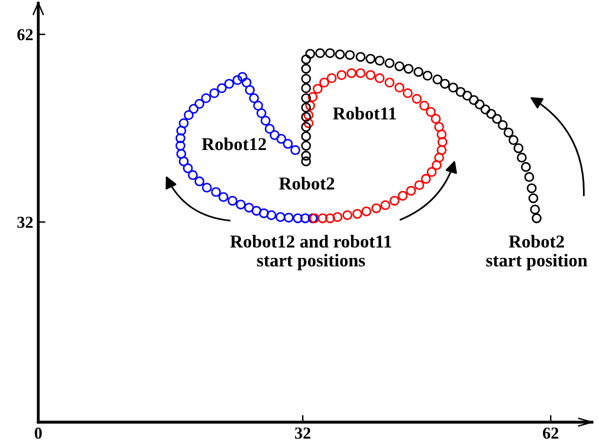 The image size is (598, 443). Describe the element at coordinates (306, 183) in the screenshot. I see `series-label: Robot2` at that location.